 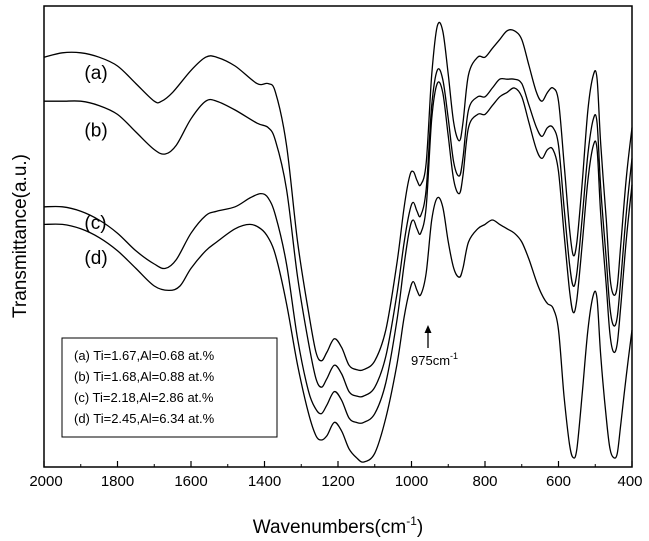 I want to click on x-ticks: 2000 1800 1600 1400 1200 1000 800 600 400, so click(x=336, y=475).